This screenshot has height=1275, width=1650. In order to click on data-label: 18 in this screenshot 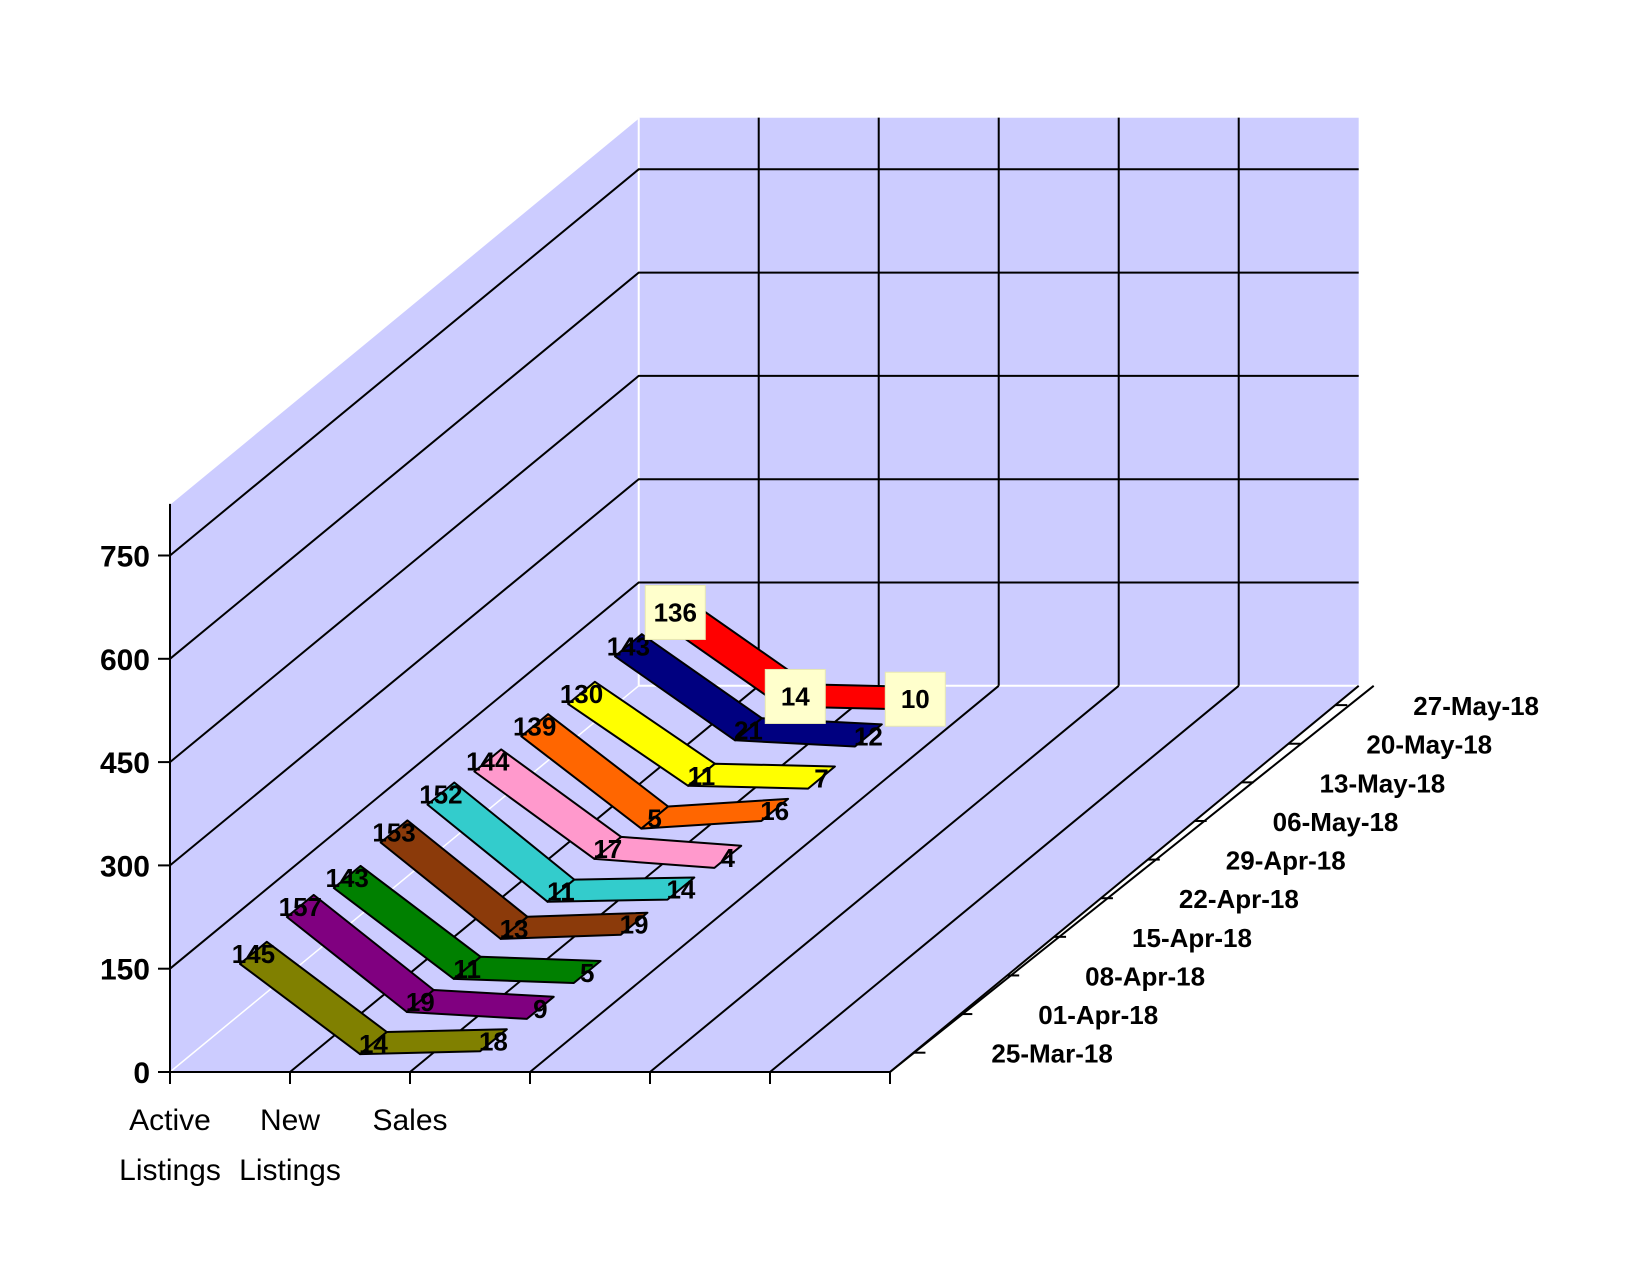, I will do `click(493, 1041)`.